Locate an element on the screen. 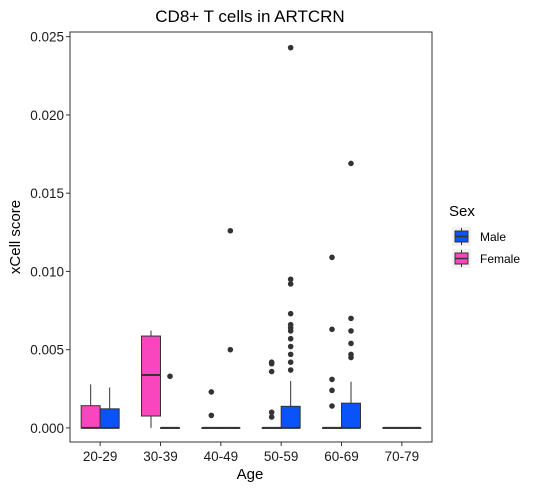 Image resolution: width=536 pixels, height=489 pixels. x-tick-label: 60-69 is located at coordinates (341, 456).